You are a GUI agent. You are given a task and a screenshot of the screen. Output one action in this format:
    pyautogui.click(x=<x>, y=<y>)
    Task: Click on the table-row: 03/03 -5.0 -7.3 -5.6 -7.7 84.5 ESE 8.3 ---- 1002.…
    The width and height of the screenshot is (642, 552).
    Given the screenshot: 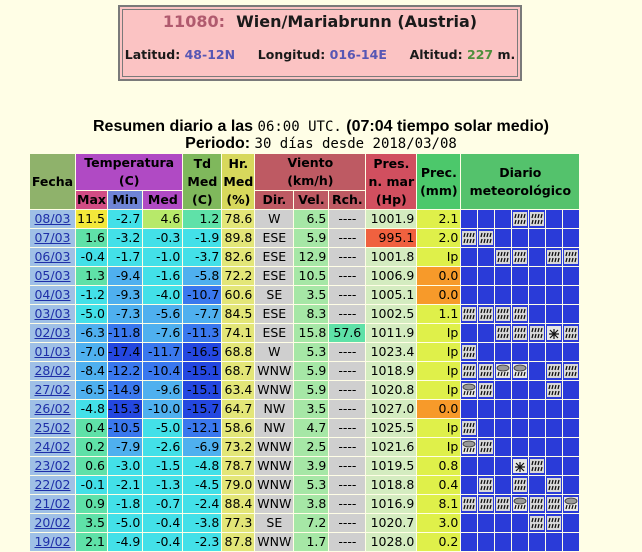 What is the action you would take?
    pyautogui.click(x=305, y=314)
    